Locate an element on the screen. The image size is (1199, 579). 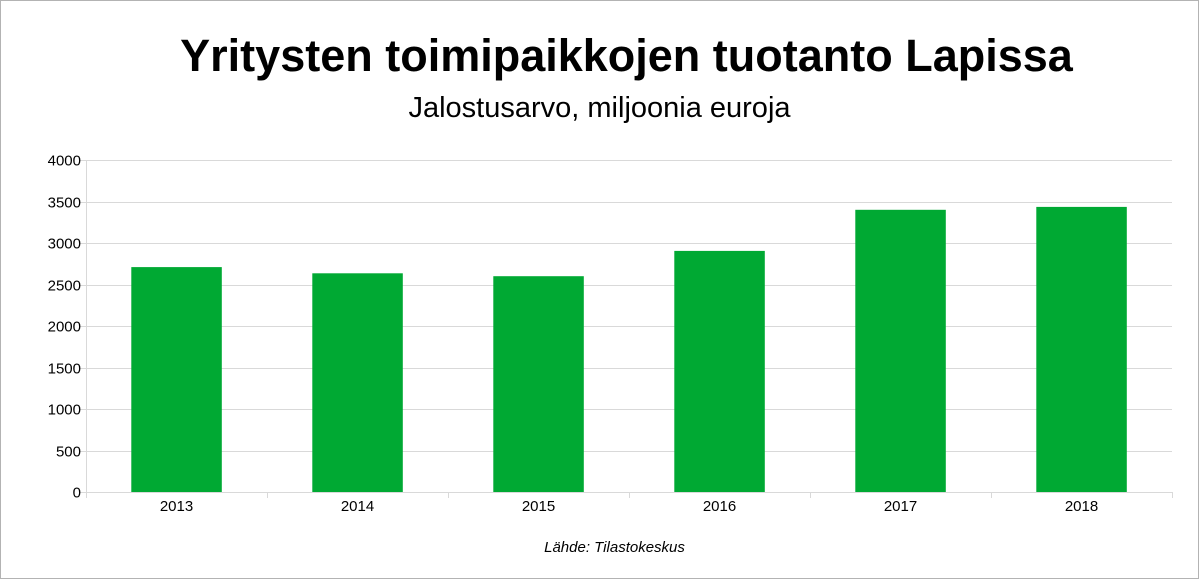
chart-subtitle: Jalostusarvo, miljoonia euroja is located at coordinates (599, 108).